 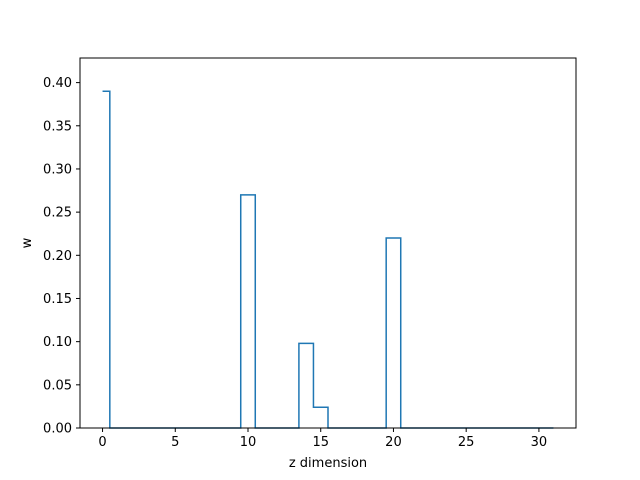 What do you see at coordinates (57, 342) in the screenshot?
I see `y-tick-label: 0.10` at bounding box center [57, 342].